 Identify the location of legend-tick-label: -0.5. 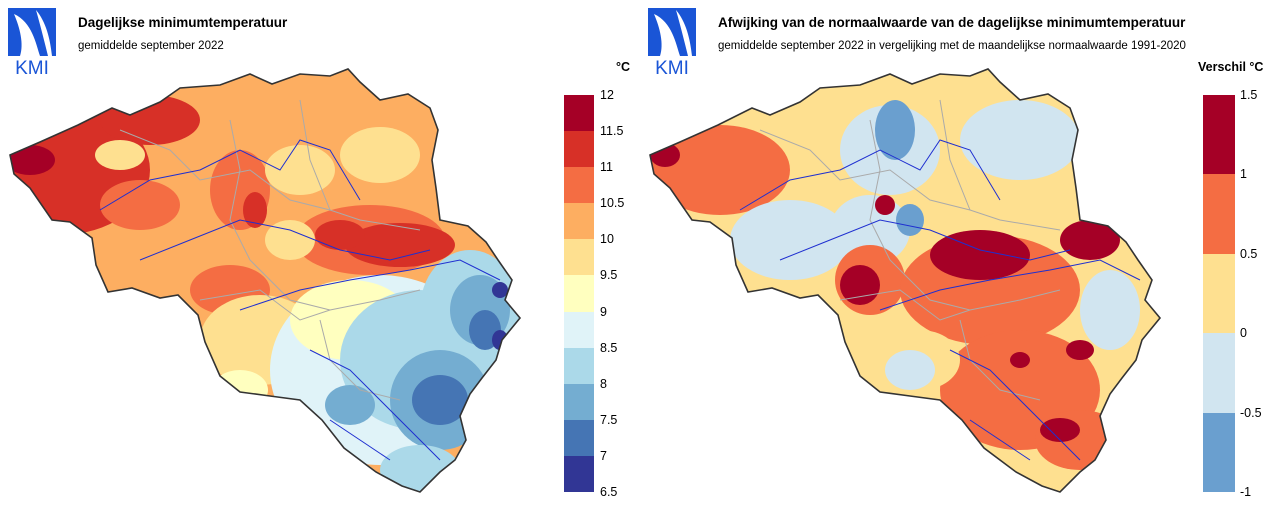
(1251, 412).